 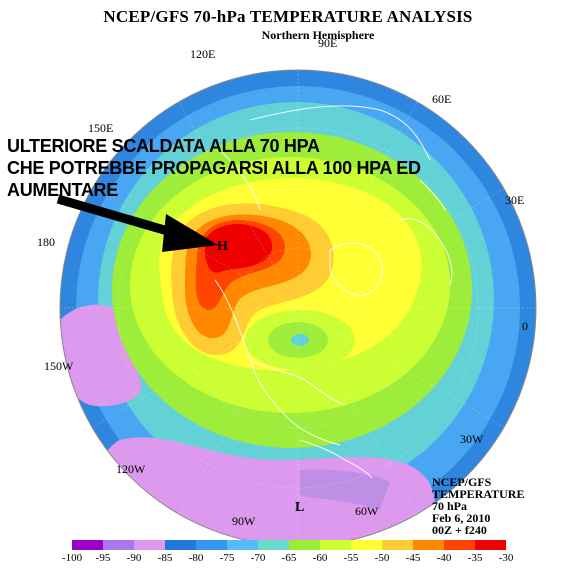 I want to click on legend-tick-label: -95, so click(x=103, y=558).